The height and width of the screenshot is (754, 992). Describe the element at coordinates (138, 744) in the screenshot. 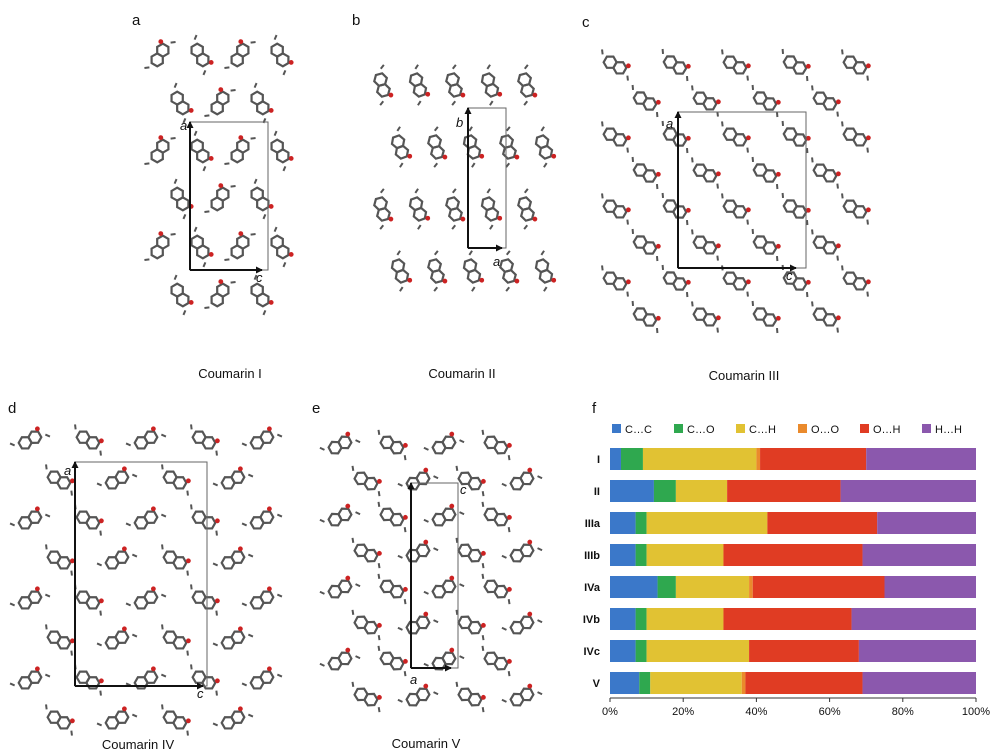

I see `caption-coumarin-iv: Coumarin IV` at that location.